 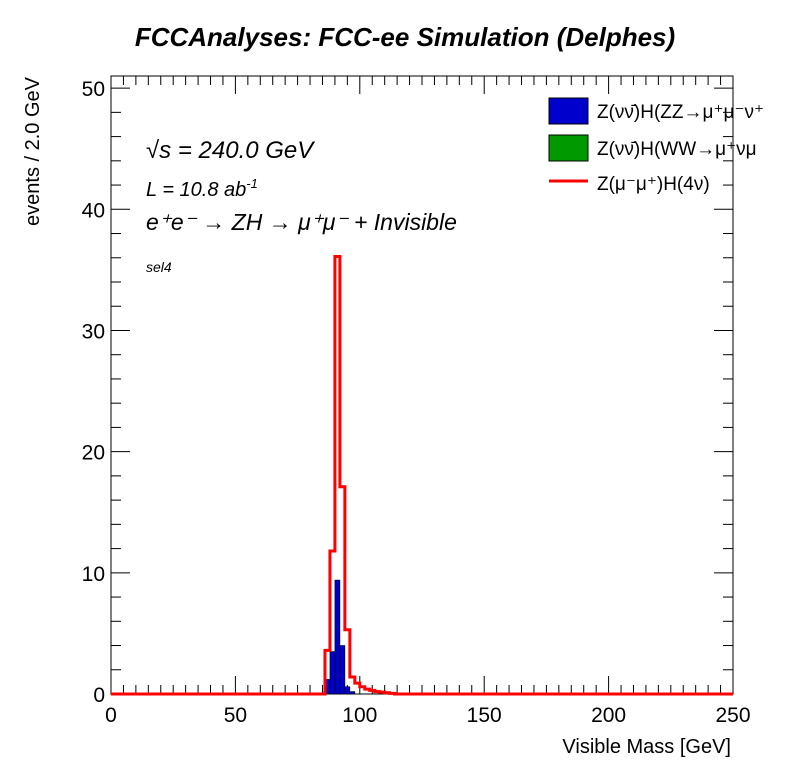 What do you see at coordinates (484, 715) in the screenshot?
I see `x-tick-label: 150` at bounding box center [484, 715].